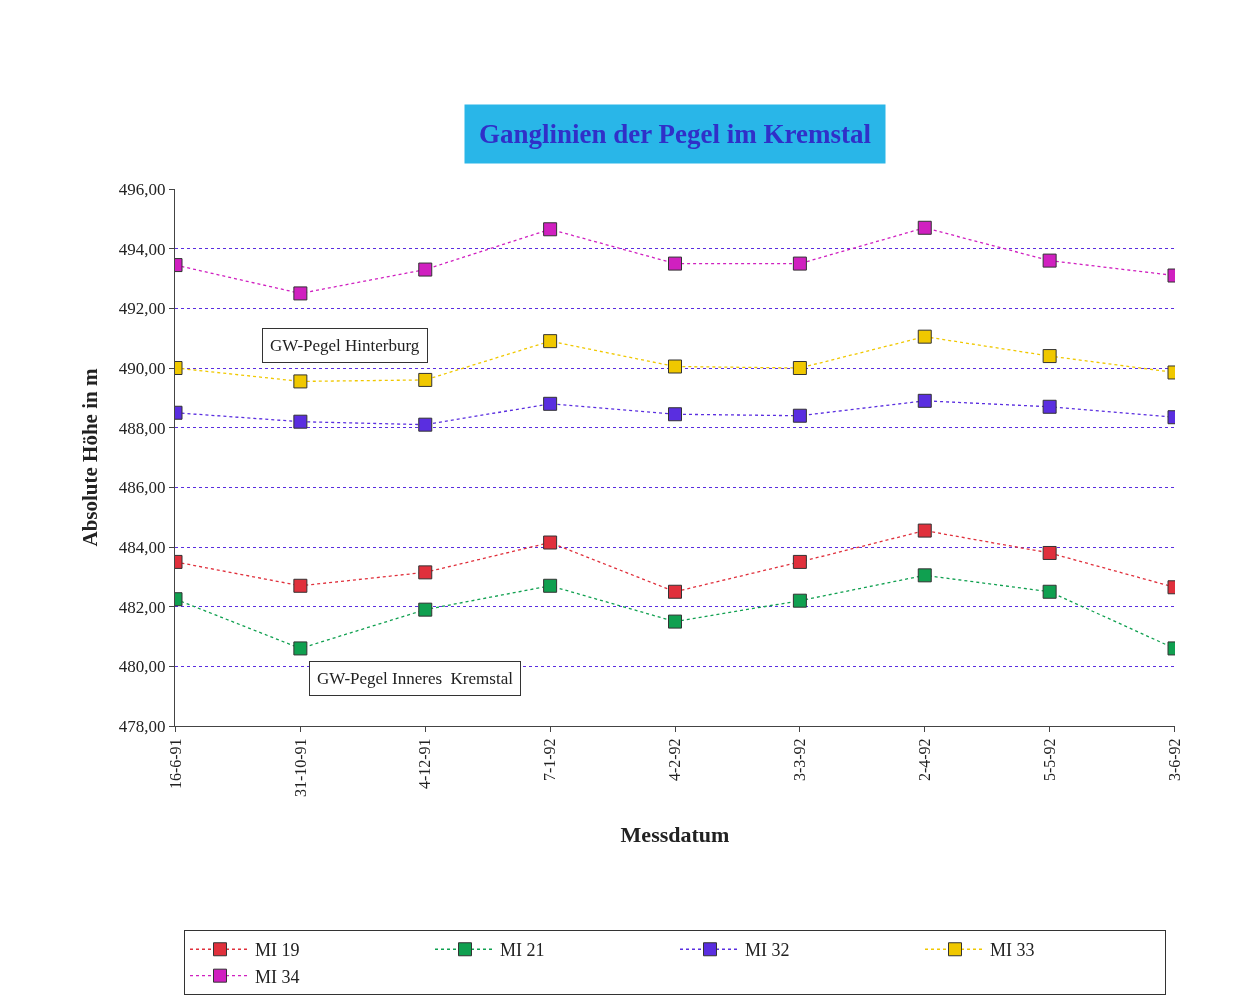 This screenshot has height=1007, width=1236. What do you see at coordinates (675, 760) in the screenshot?
I see `x-tick-label: 4-2-92` at bounding box center [675, 760].